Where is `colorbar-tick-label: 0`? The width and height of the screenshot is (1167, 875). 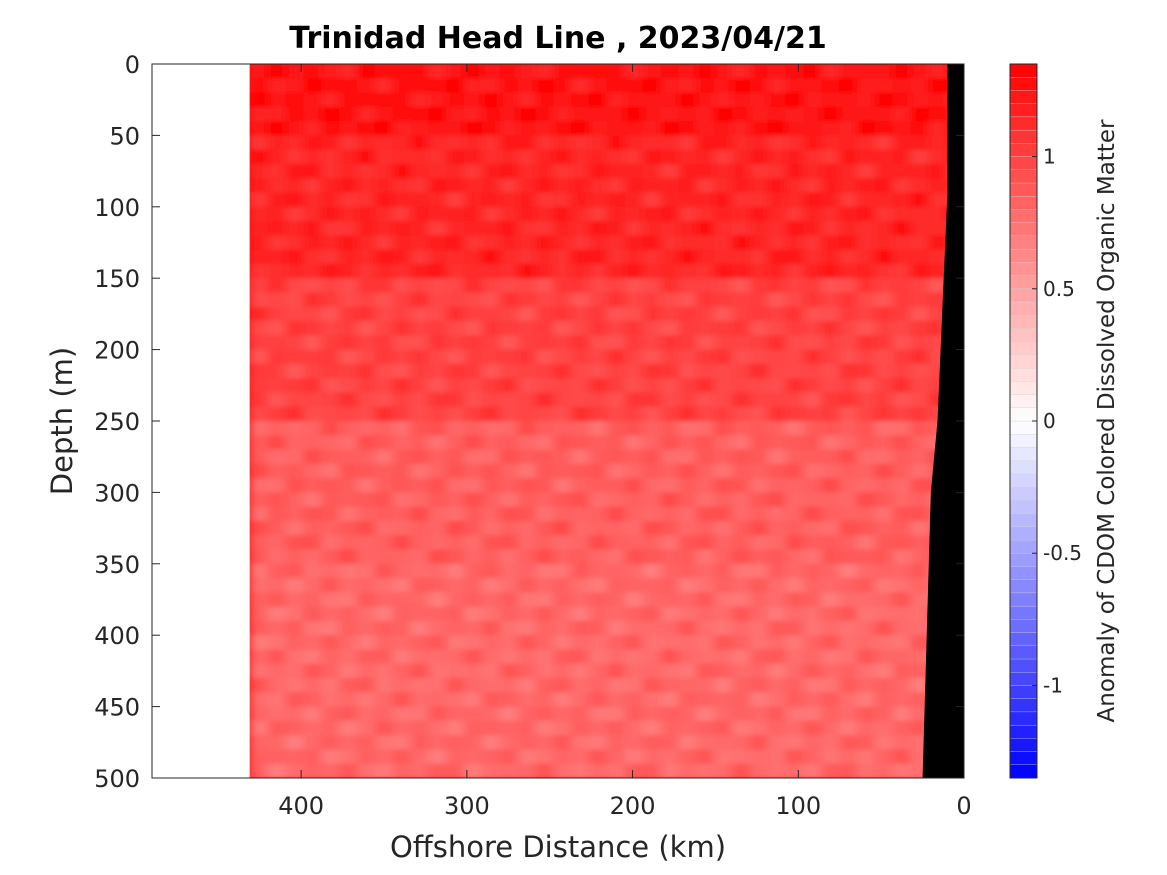
colorbar-tick-label: 0 is located at coordinates (1049, 421).